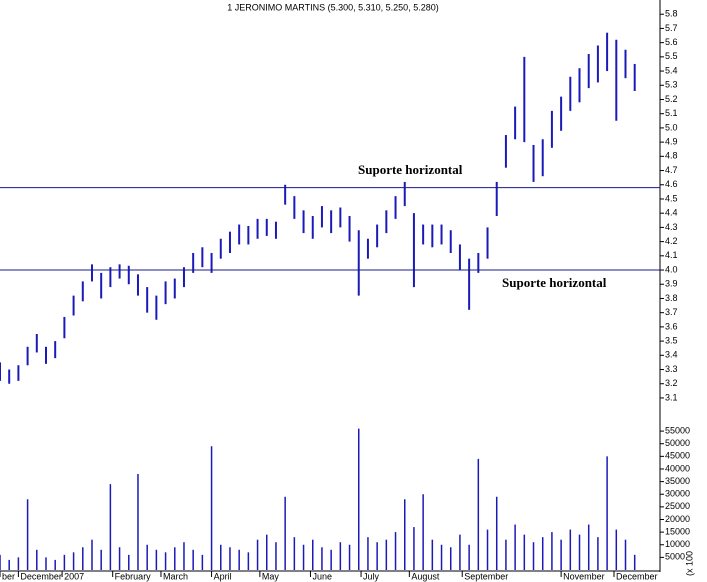 The image size is (707, 582). Describe the element at coordinates (677, 443) in the screenshot. I see `y-tick-label: 50000` at that location.